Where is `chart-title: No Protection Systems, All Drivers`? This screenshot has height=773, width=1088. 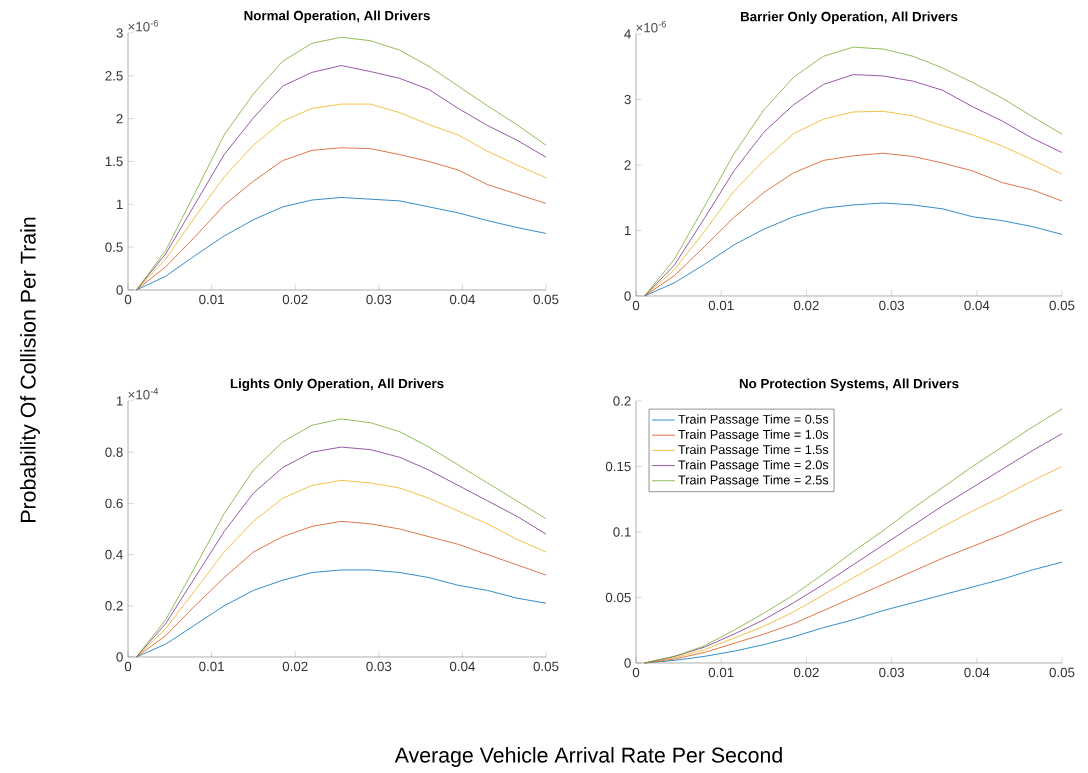 chart-title: No Protection Systems, All Drivers is located at coordinates (849, 384).